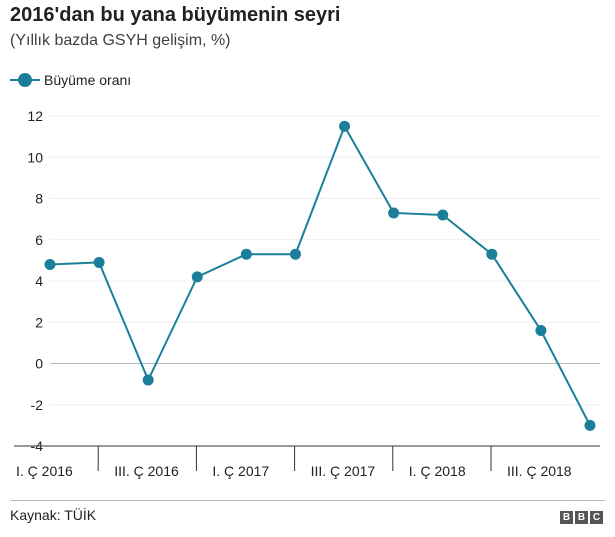 Image resolution: width=615 pixels, height=537 pixels. Describe the element at coordinates (44, 471) in the screenshot. I see `x-tick-label: I. Ç 2016` at that location.